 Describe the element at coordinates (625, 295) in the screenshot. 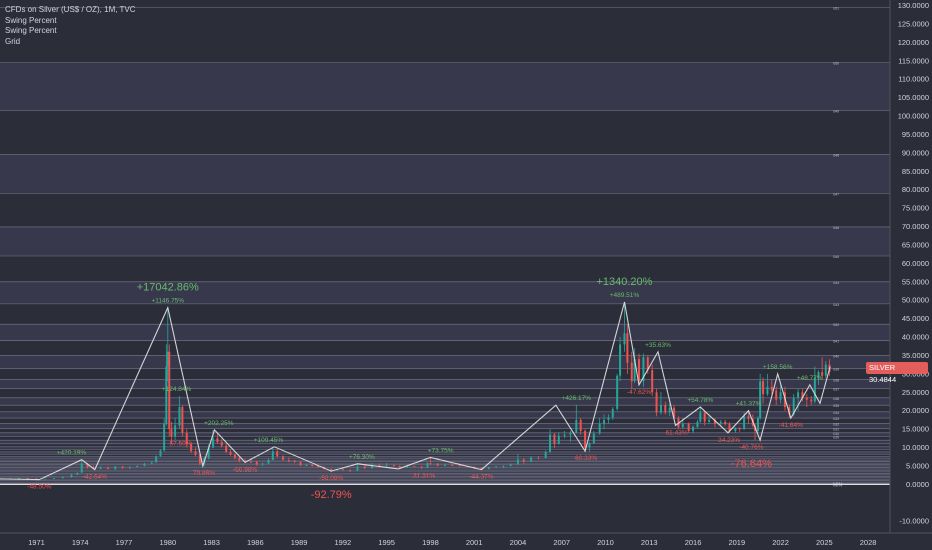

I see `swing-percent-label: +489.51%` at that location.